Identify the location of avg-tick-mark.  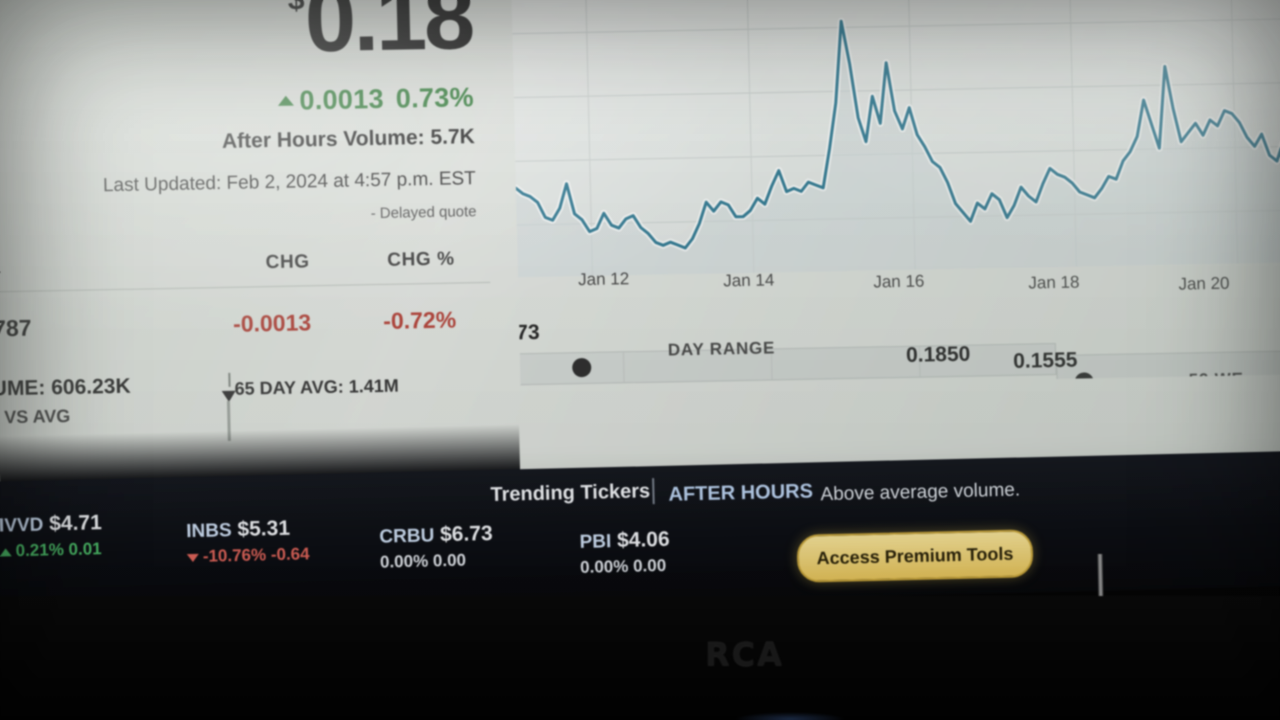
(229, 379).